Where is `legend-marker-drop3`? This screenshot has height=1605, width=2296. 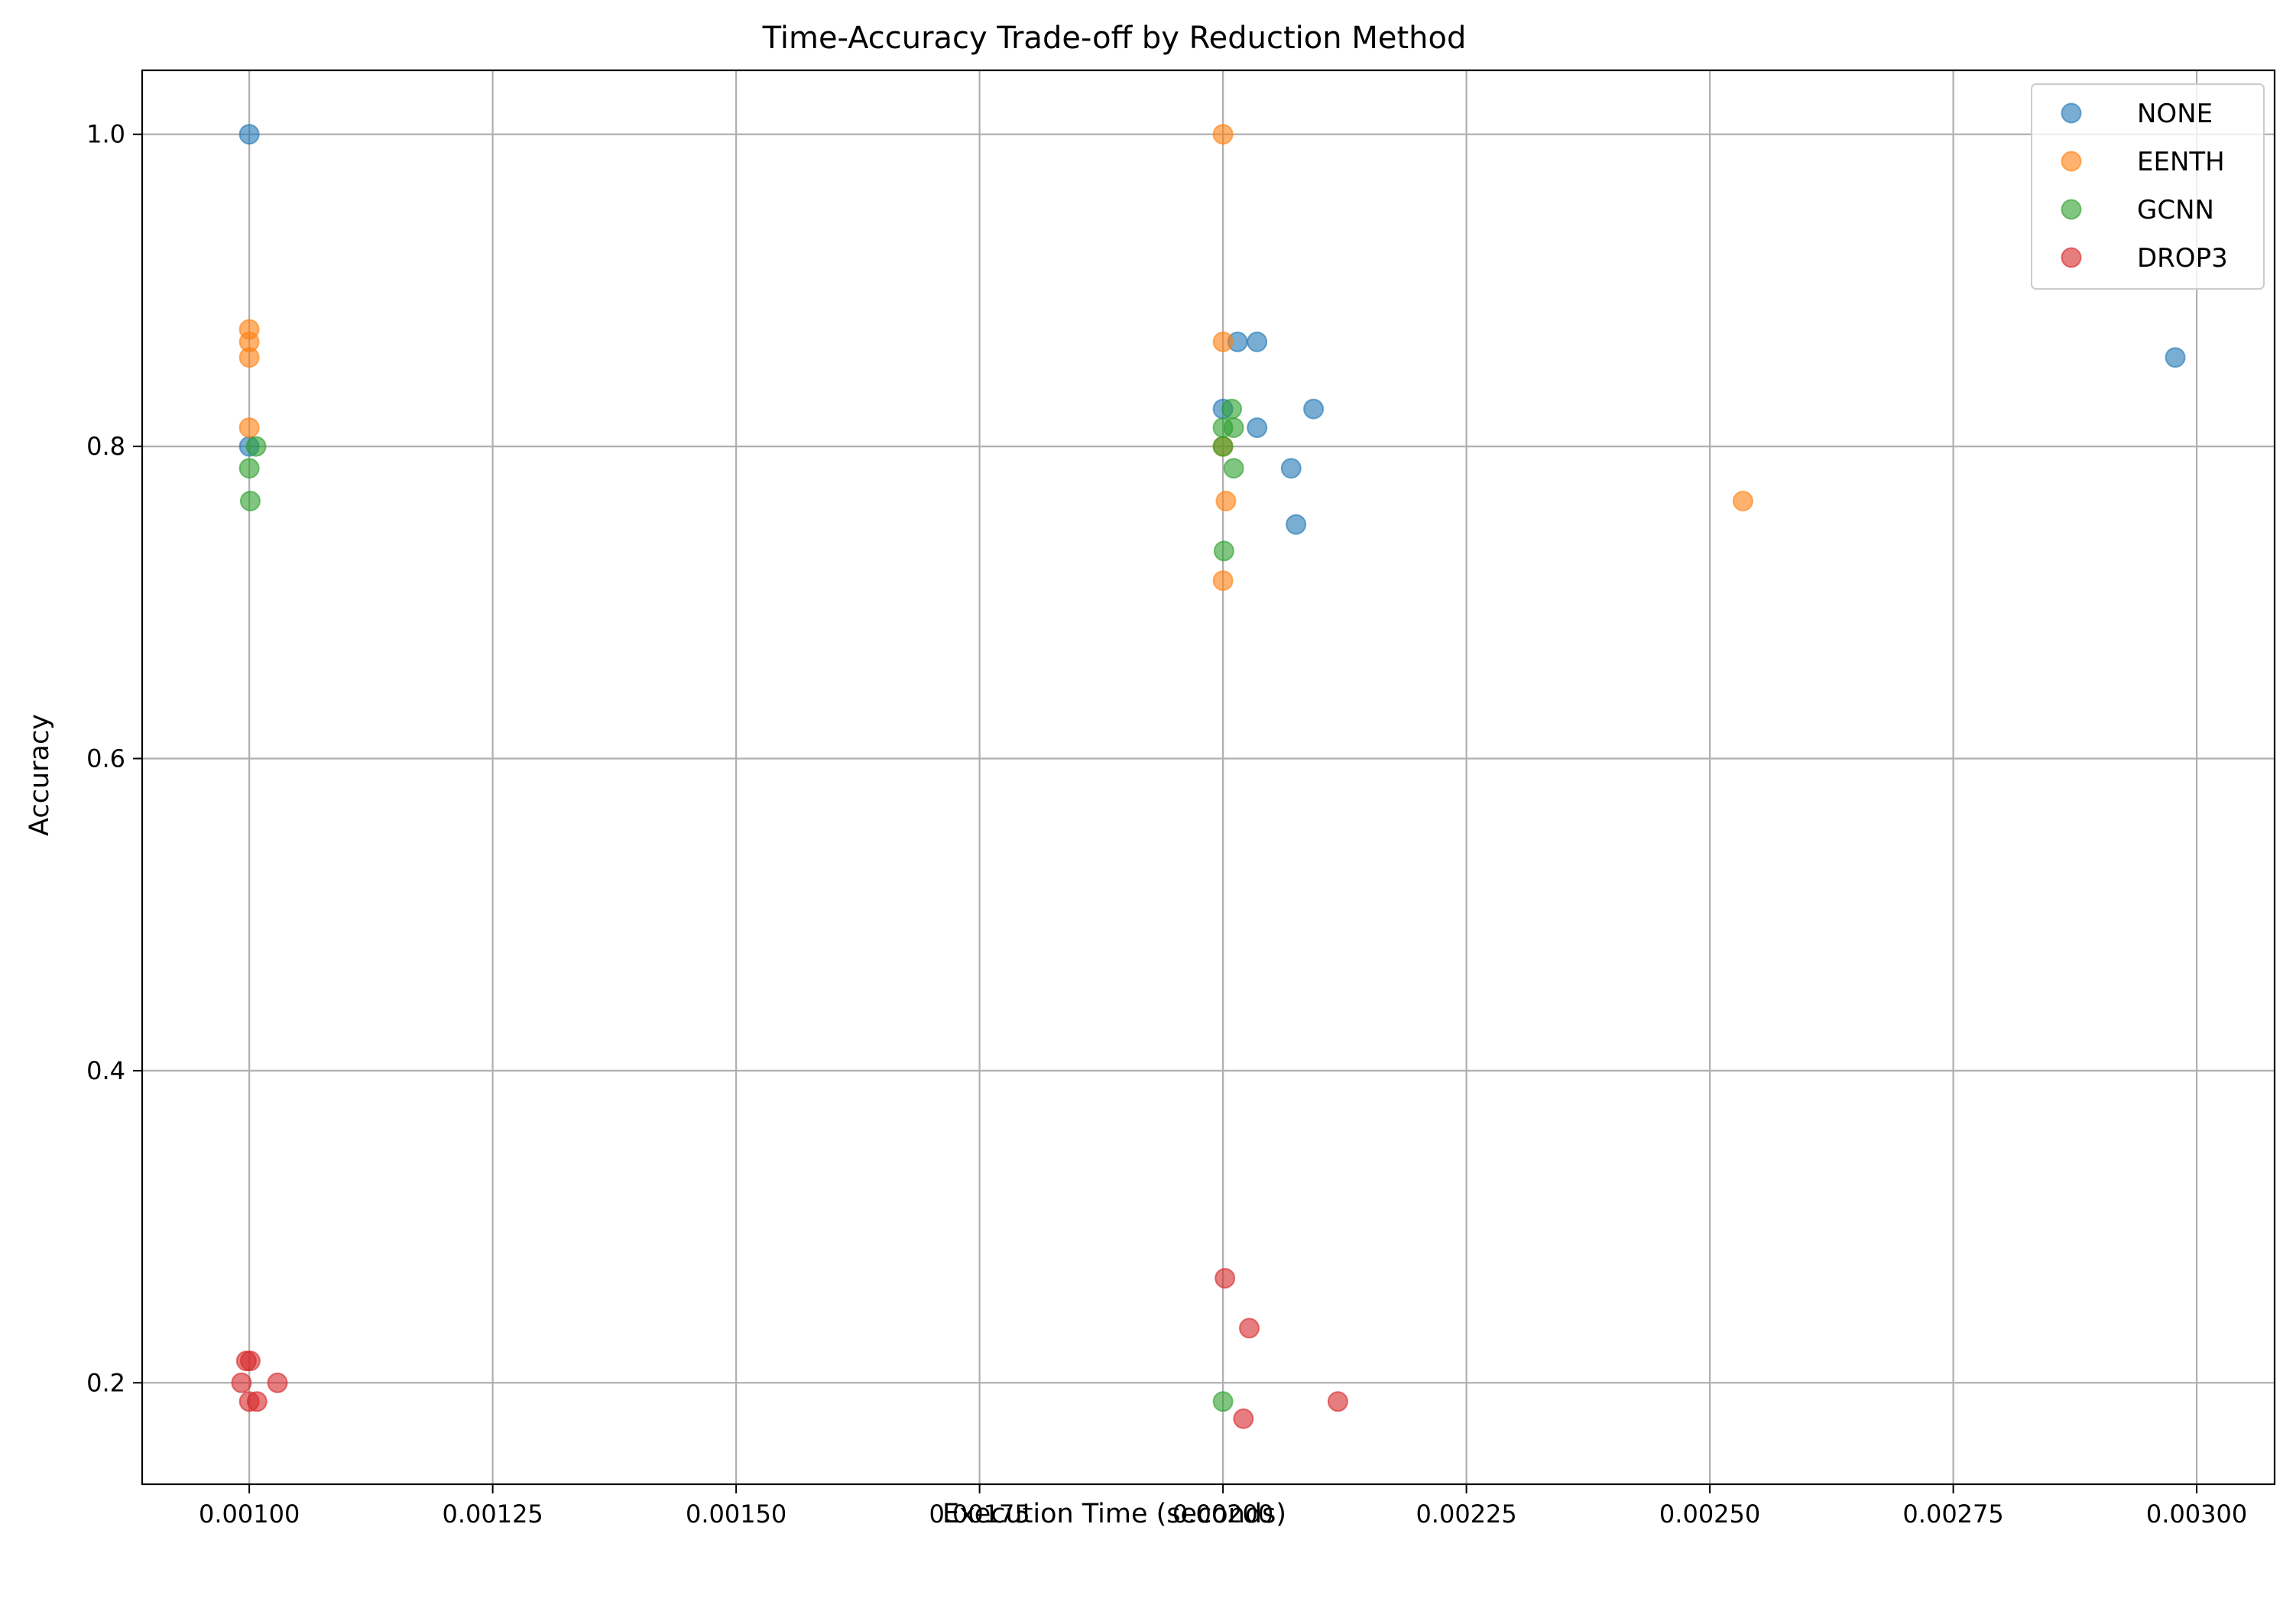 legend-marker-drop3 is located at coordinates (2071, 257).